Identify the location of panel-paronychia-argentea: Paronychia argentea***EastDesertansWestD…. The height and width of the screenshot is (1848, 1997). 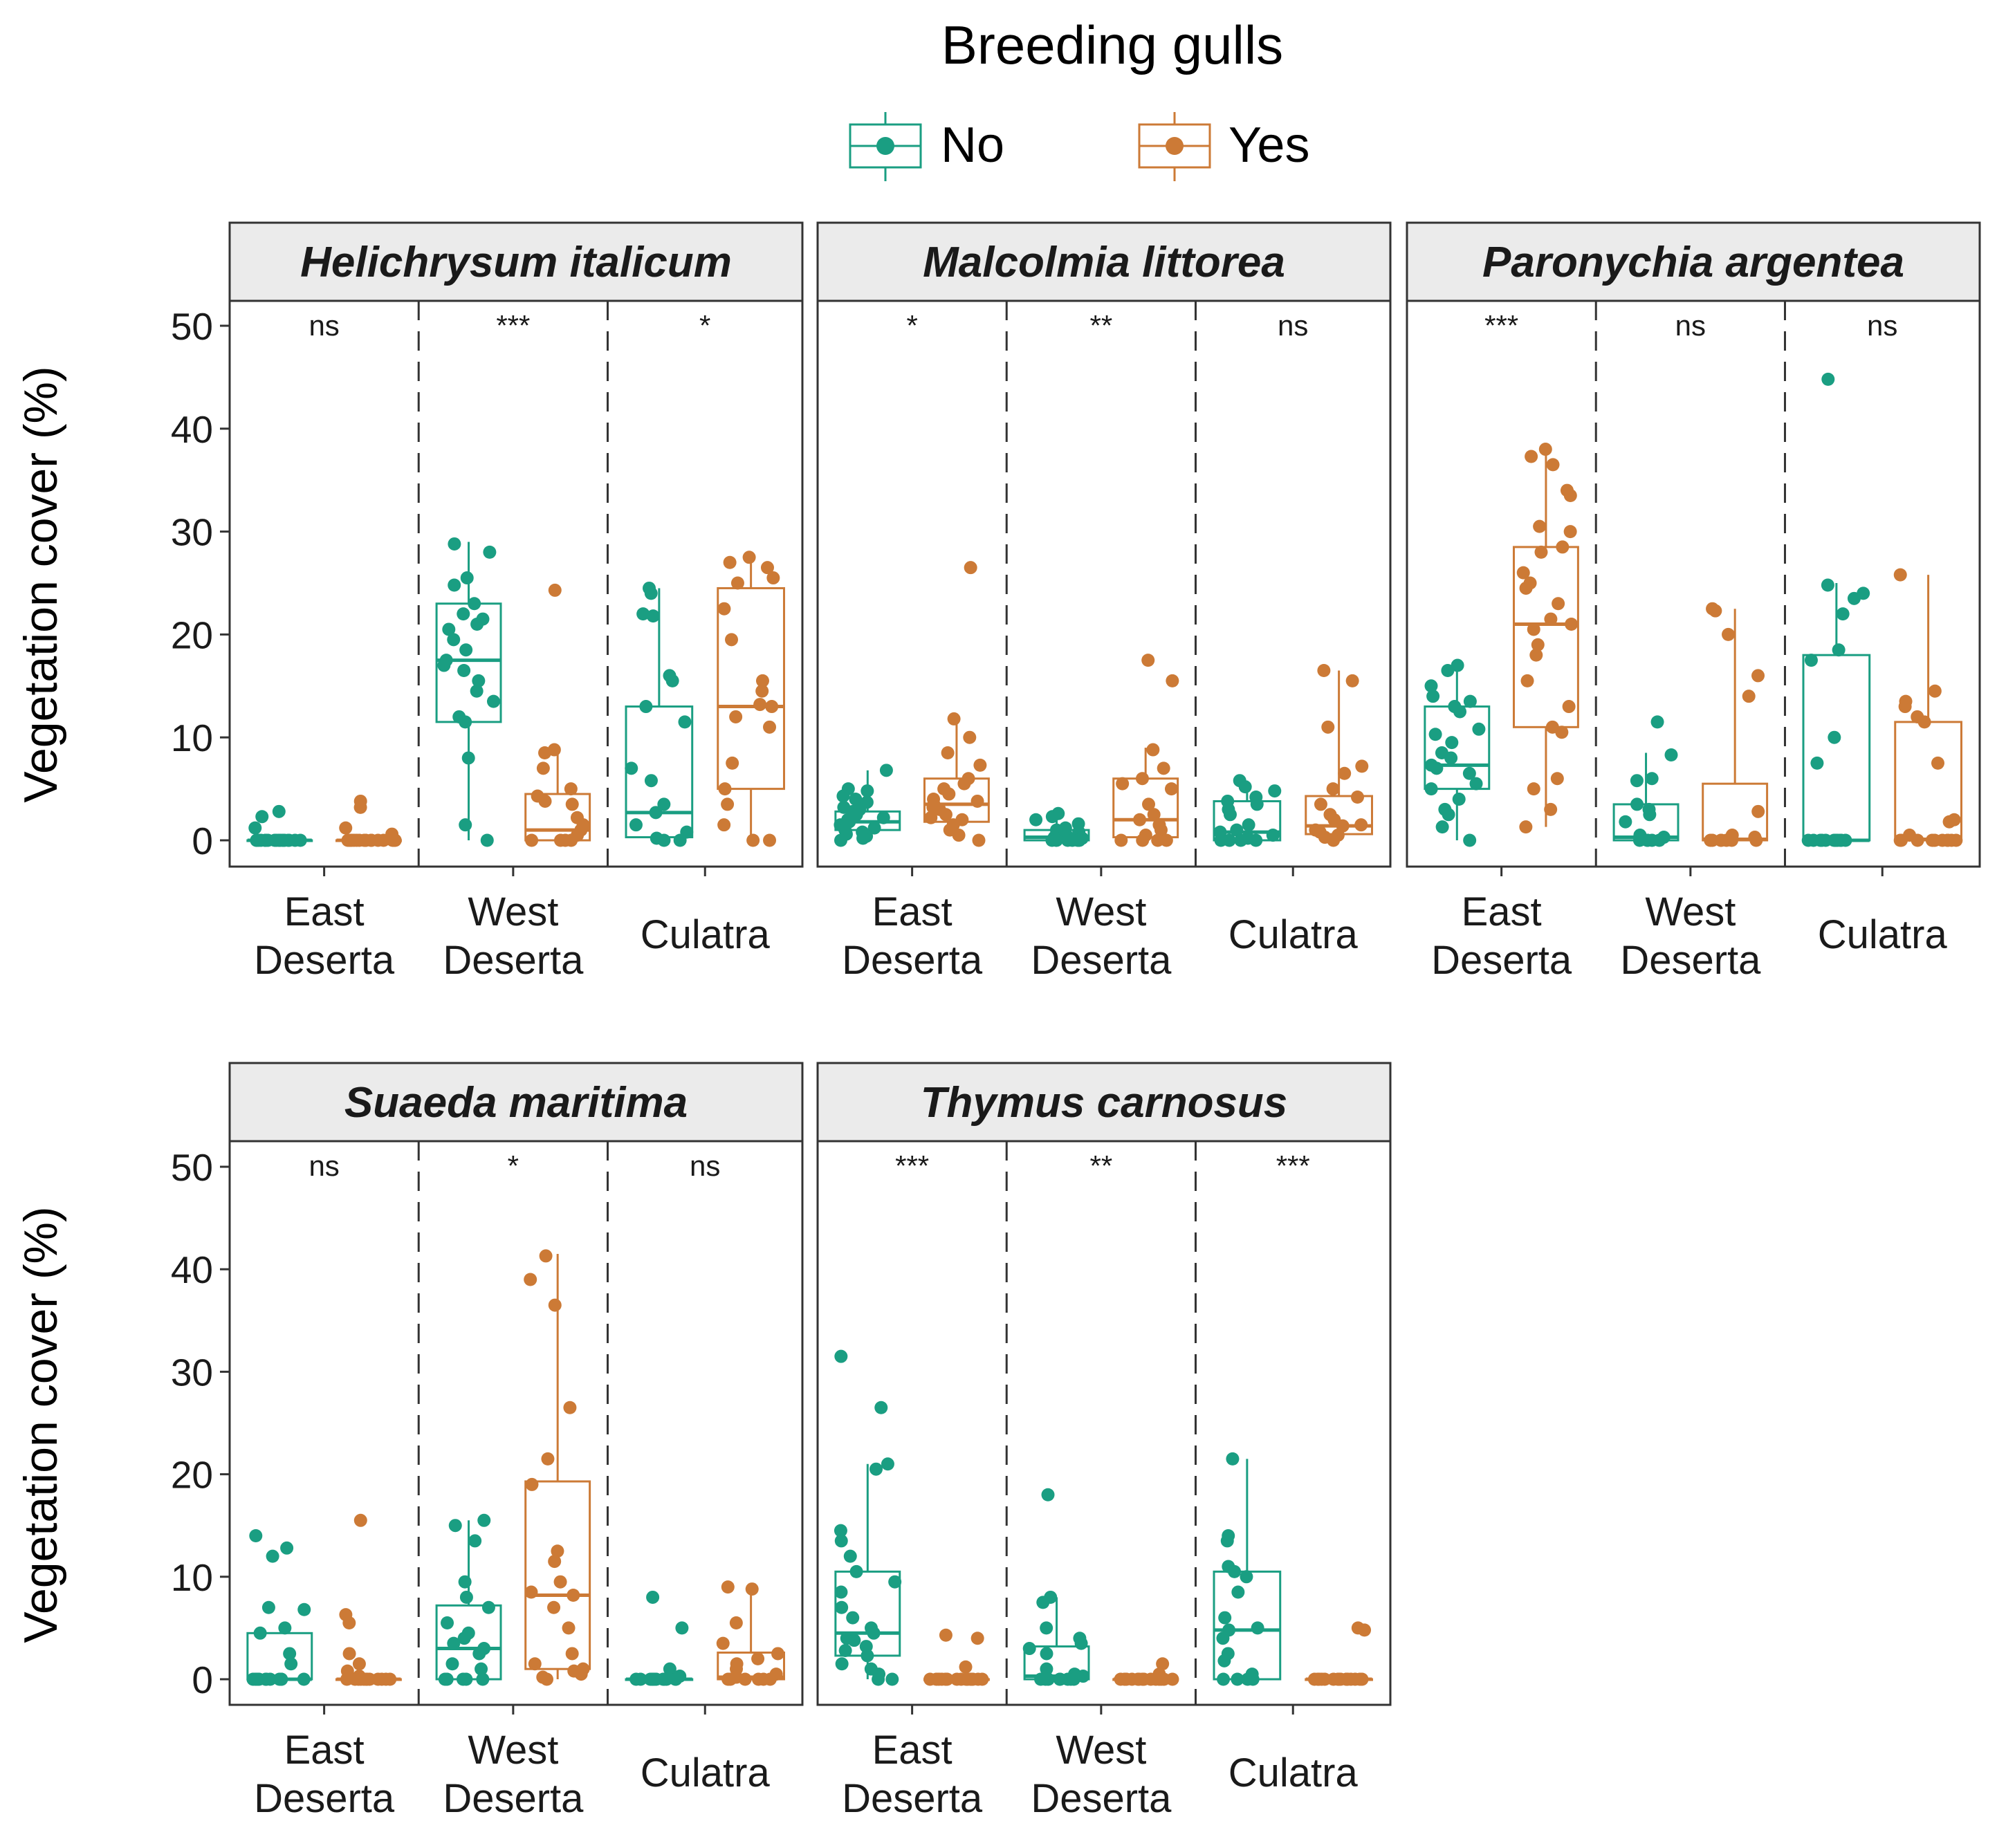
(1693, 602).